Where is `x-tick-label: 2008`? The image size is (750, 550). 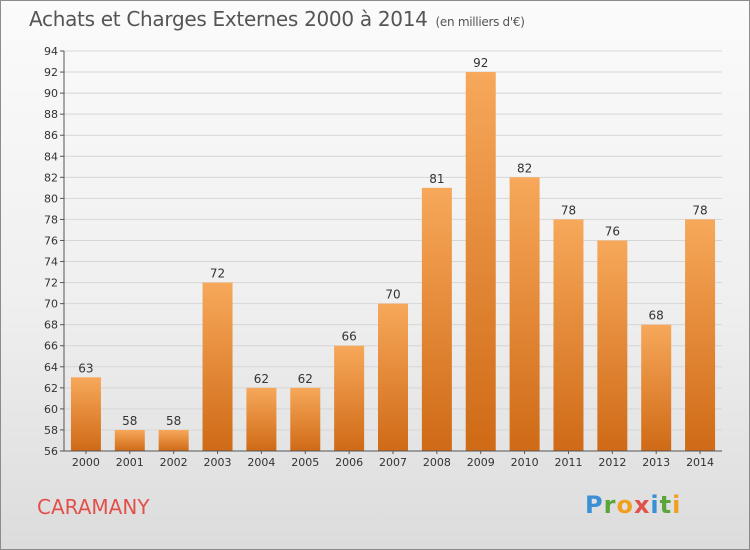
x-tick-label: 2008 is located at coordinates (437, 462).